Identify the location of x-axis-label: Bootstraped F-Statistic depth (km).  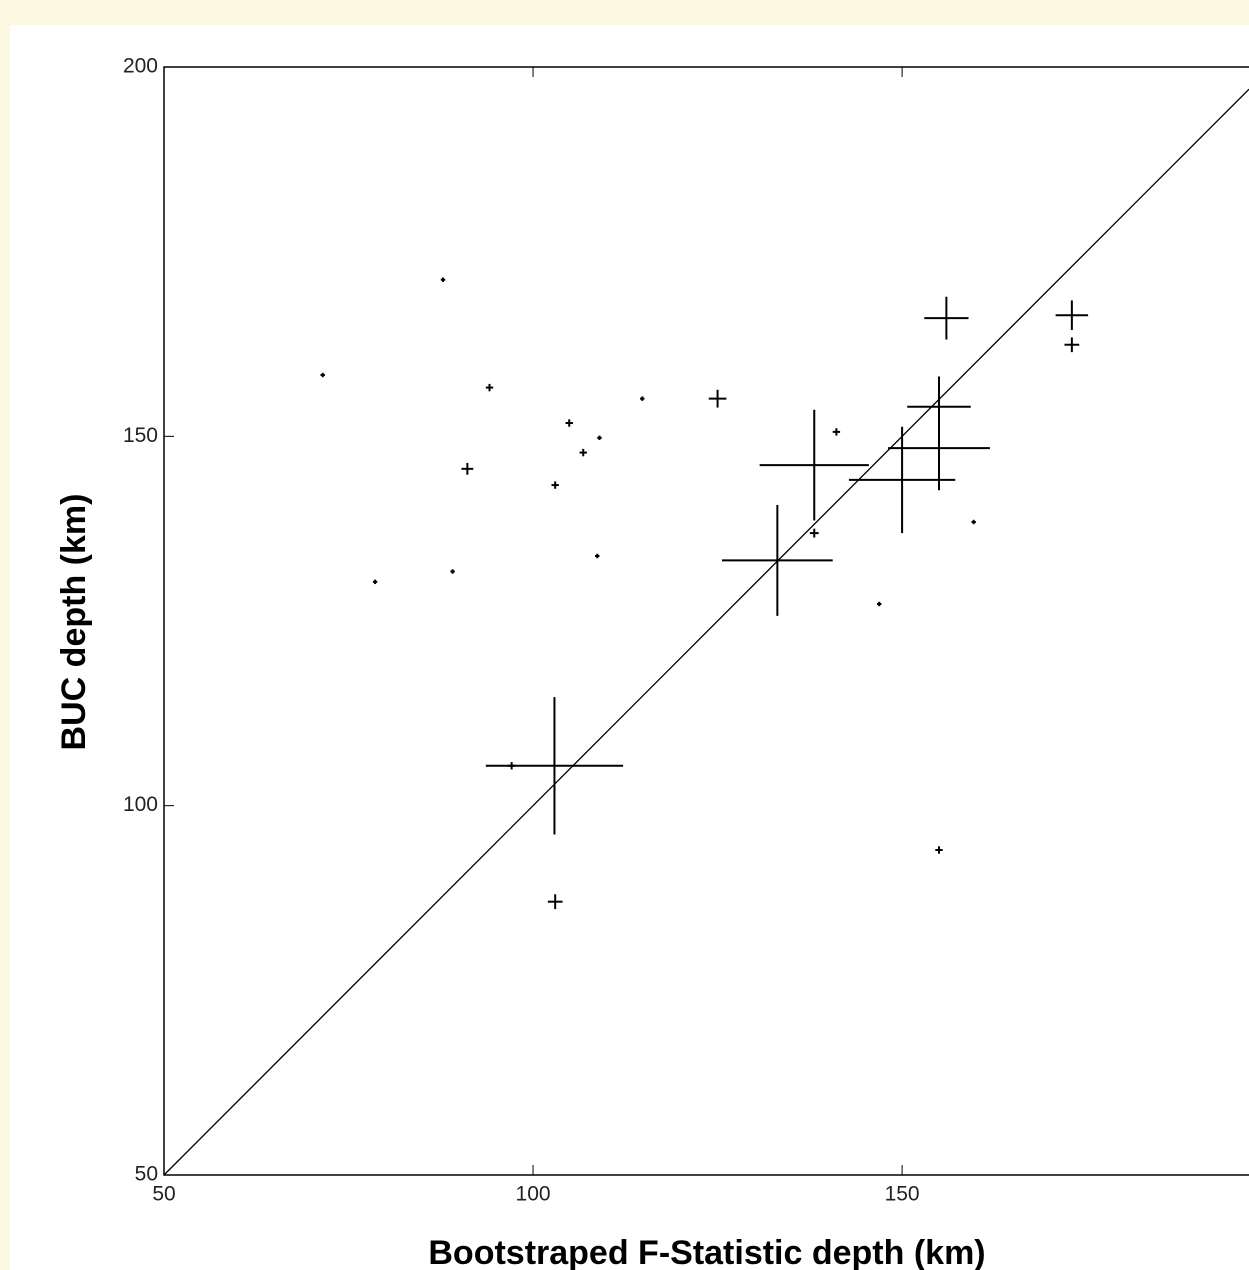
(706, 1252).